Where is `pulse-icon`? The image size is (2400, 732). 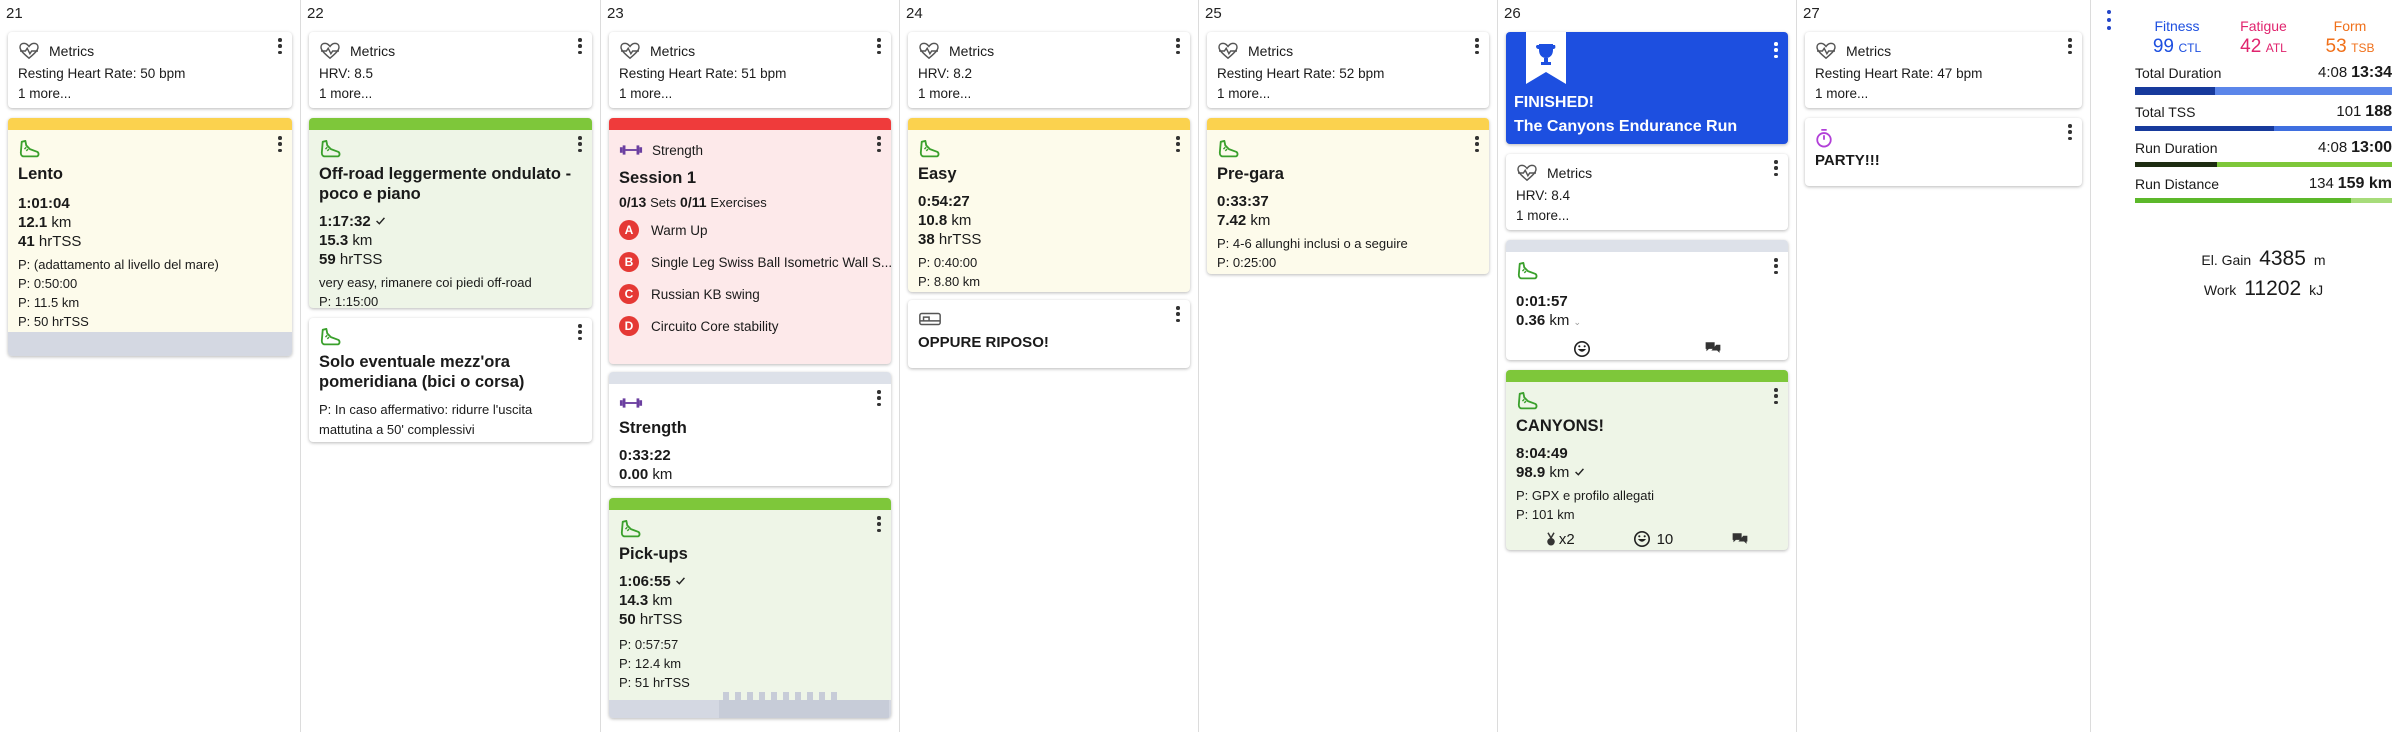
pulse-icon is located at coordinates (630, 51).